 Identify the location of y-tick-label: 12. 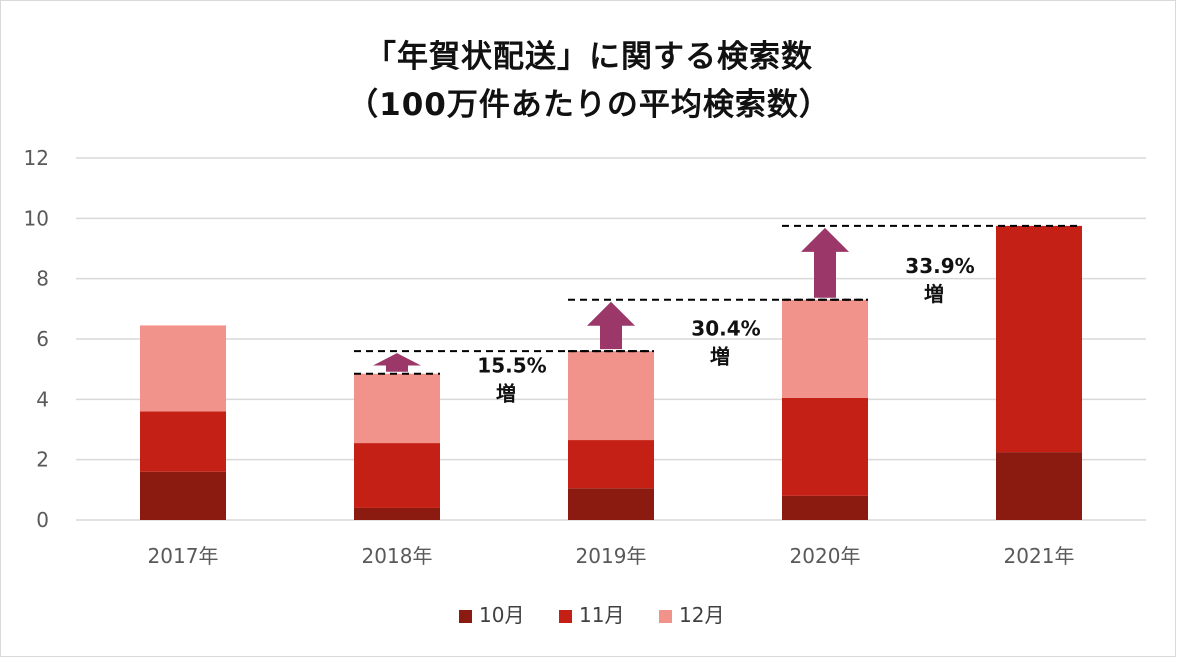
(36, 158).